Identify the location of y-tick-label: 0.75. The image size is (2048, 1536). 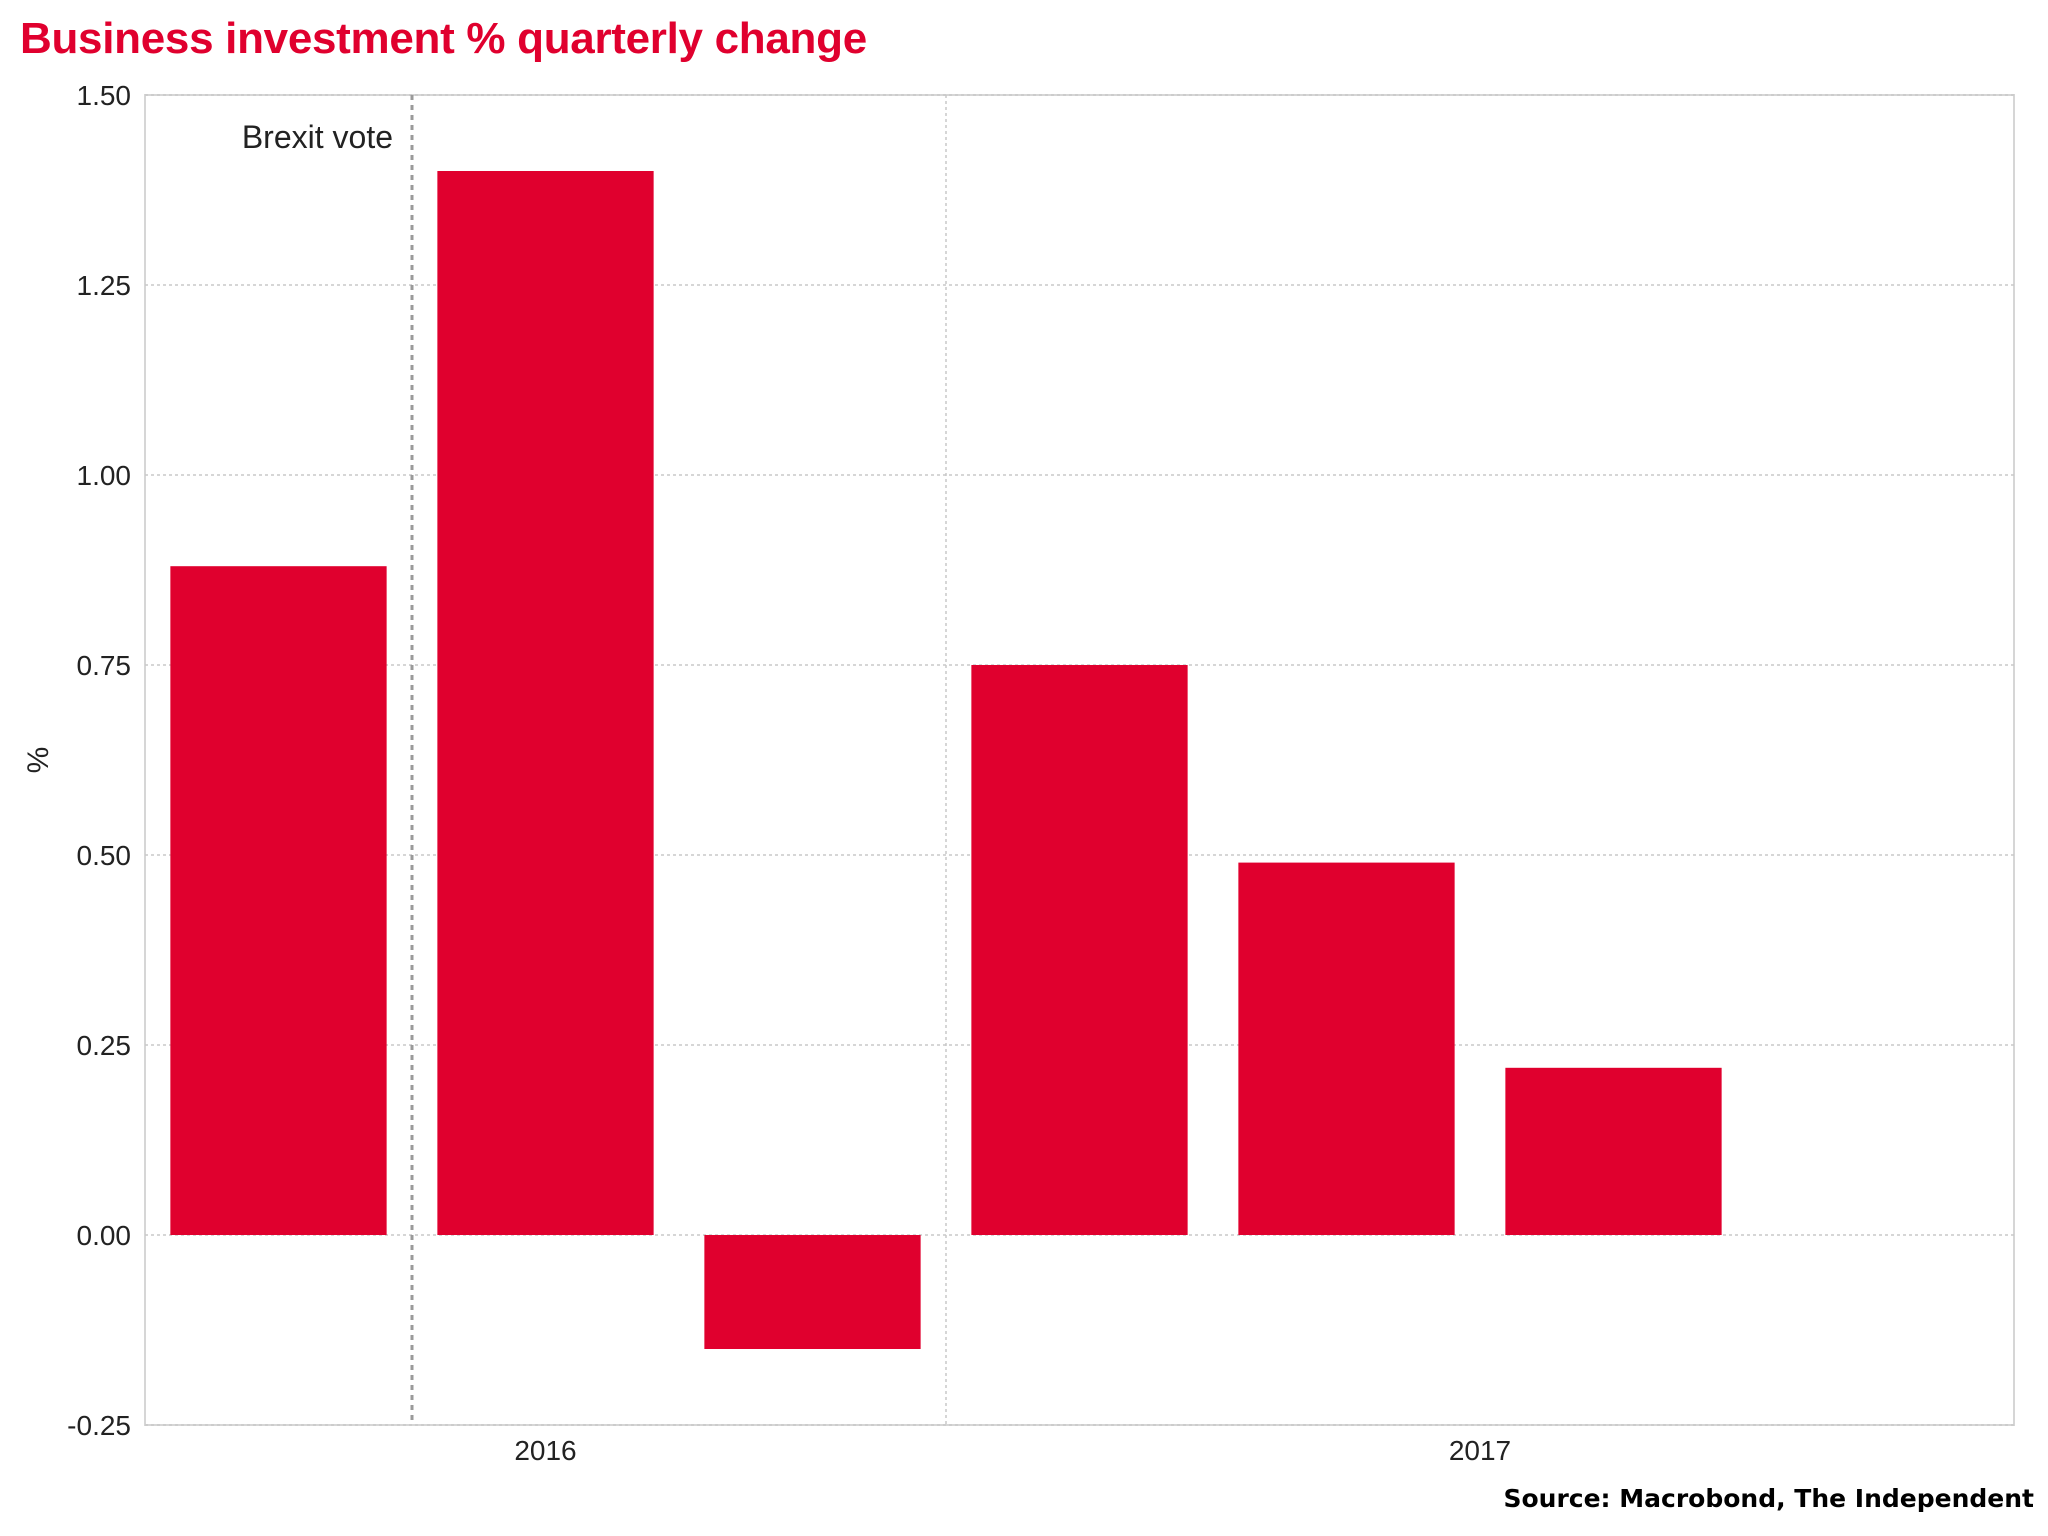
(104, 665).